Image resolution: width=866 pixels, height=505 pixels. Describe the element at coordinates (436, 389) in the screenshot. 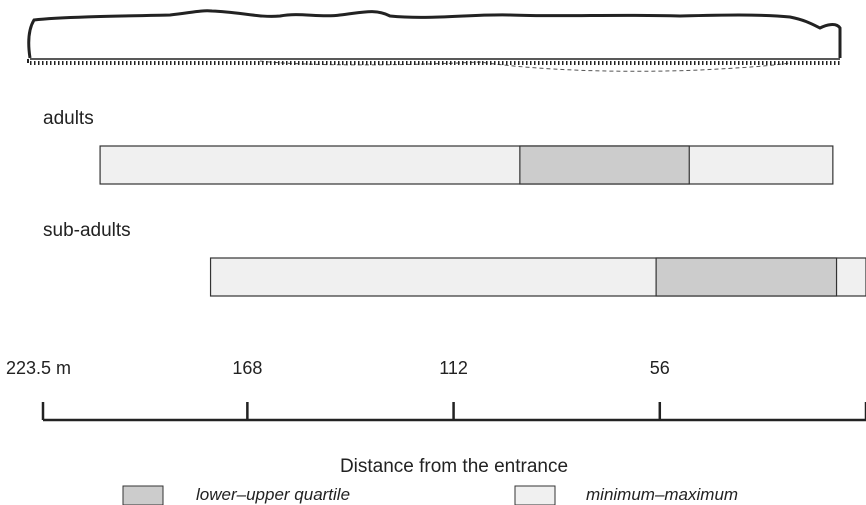

I see `axis-ticks: 223.5 m168112560` at that location.